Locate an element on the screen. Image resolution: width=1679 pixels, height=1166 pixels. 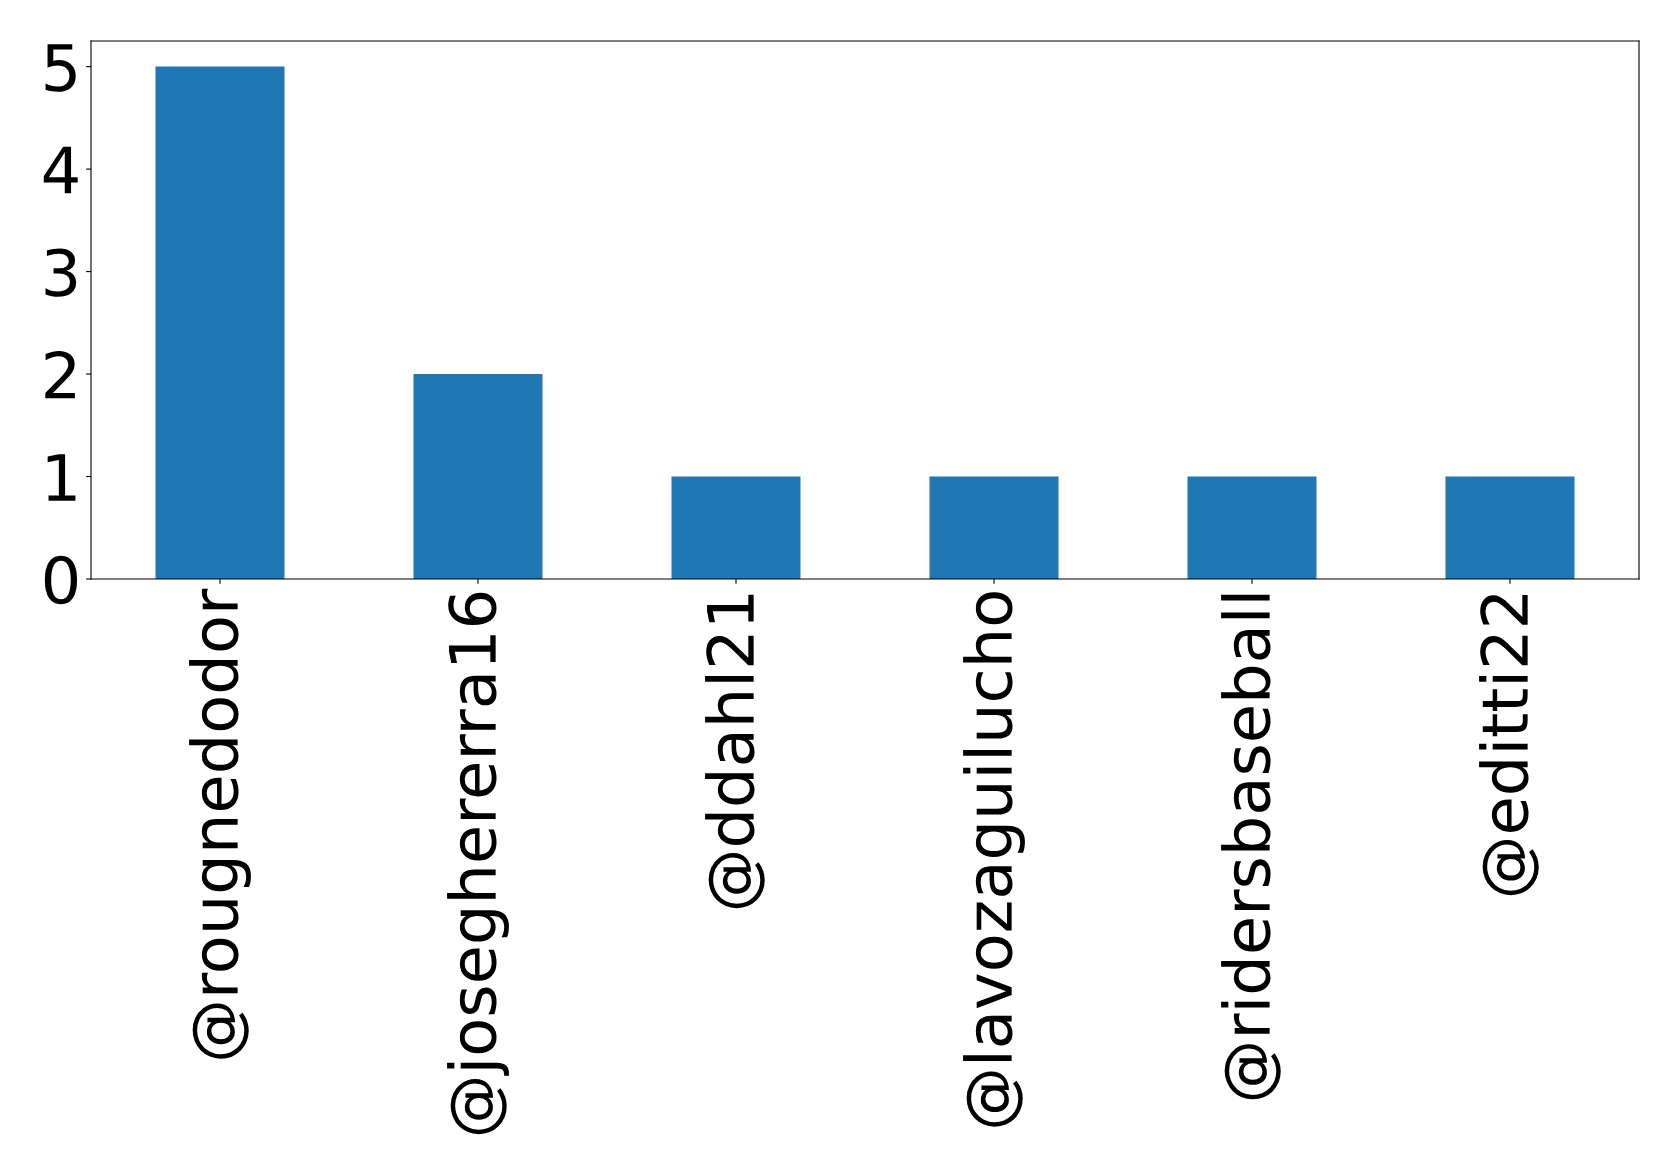
y-tick-label: 1 is located at coordinates (61, 477).